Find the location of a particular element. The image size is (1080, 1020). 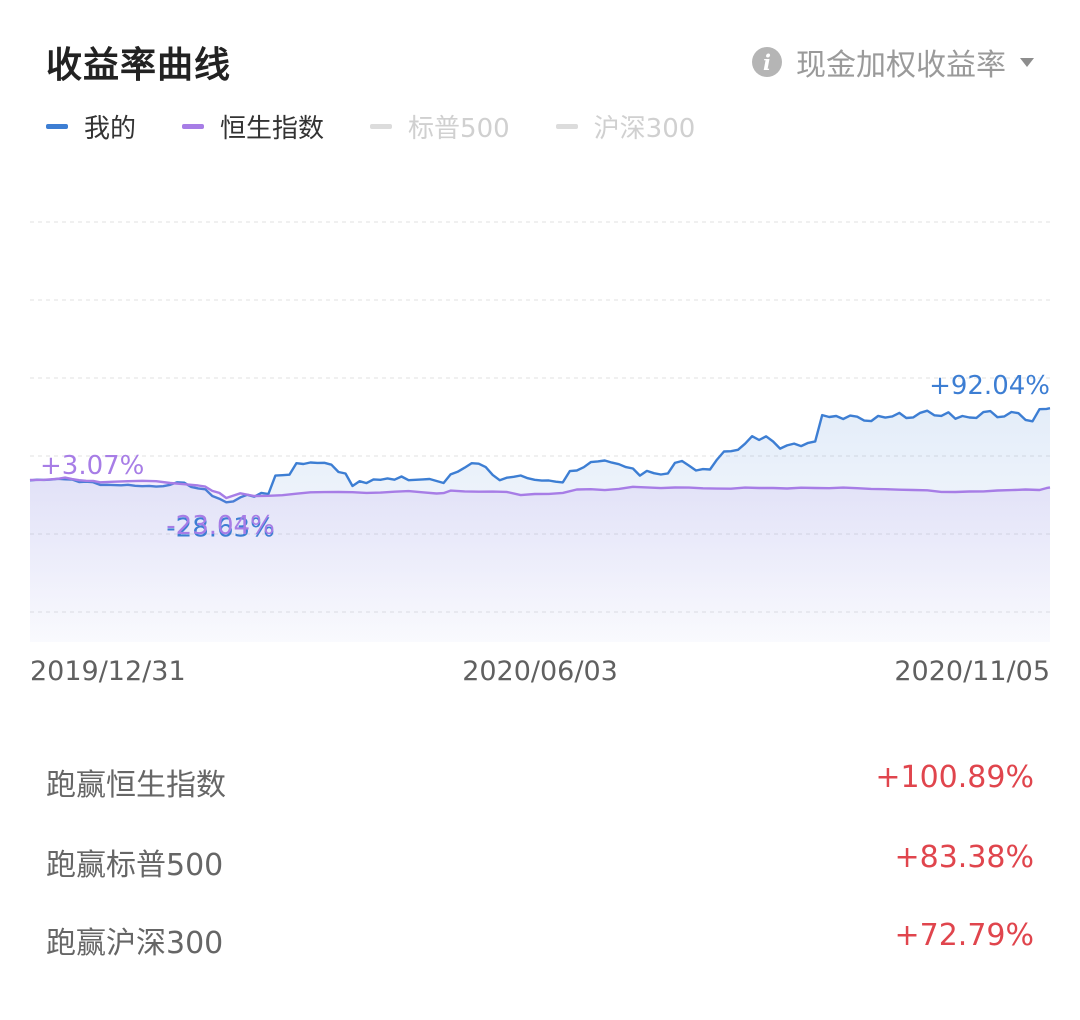

series-line is located at coordinates (540, 488).